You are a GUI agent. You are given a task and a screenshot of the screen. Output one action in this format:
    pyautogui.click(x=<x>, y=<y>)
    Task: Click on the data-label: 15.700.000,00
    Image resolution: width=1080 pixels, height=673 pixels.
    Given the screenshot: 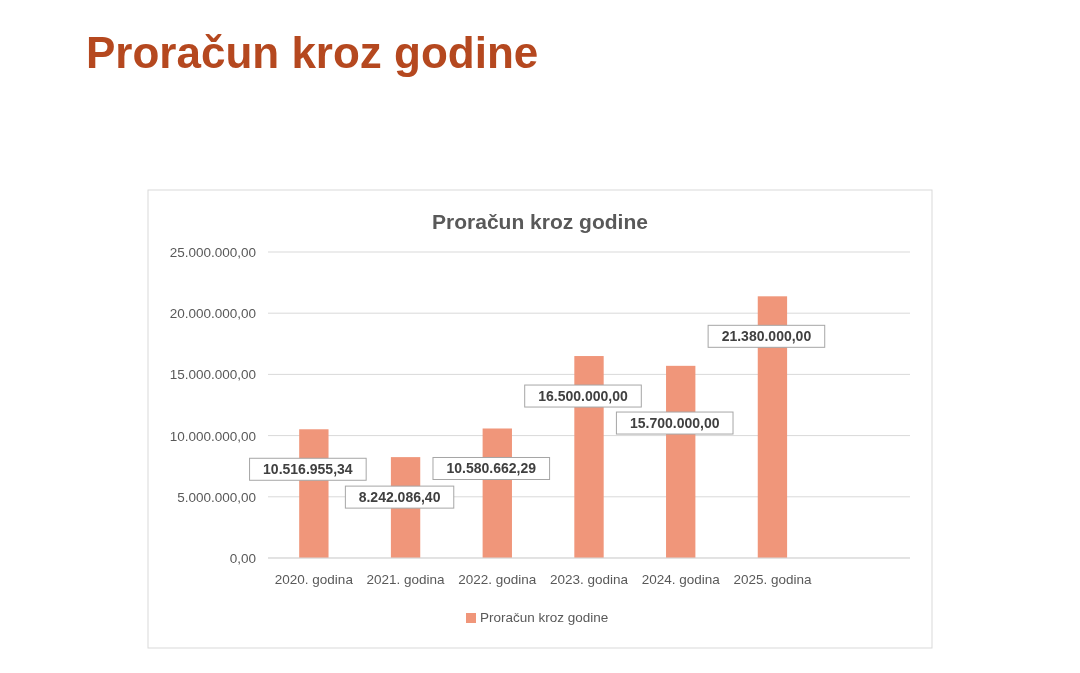 What is the action you would take?
    pyautogui.click(x=674, y=423)
    